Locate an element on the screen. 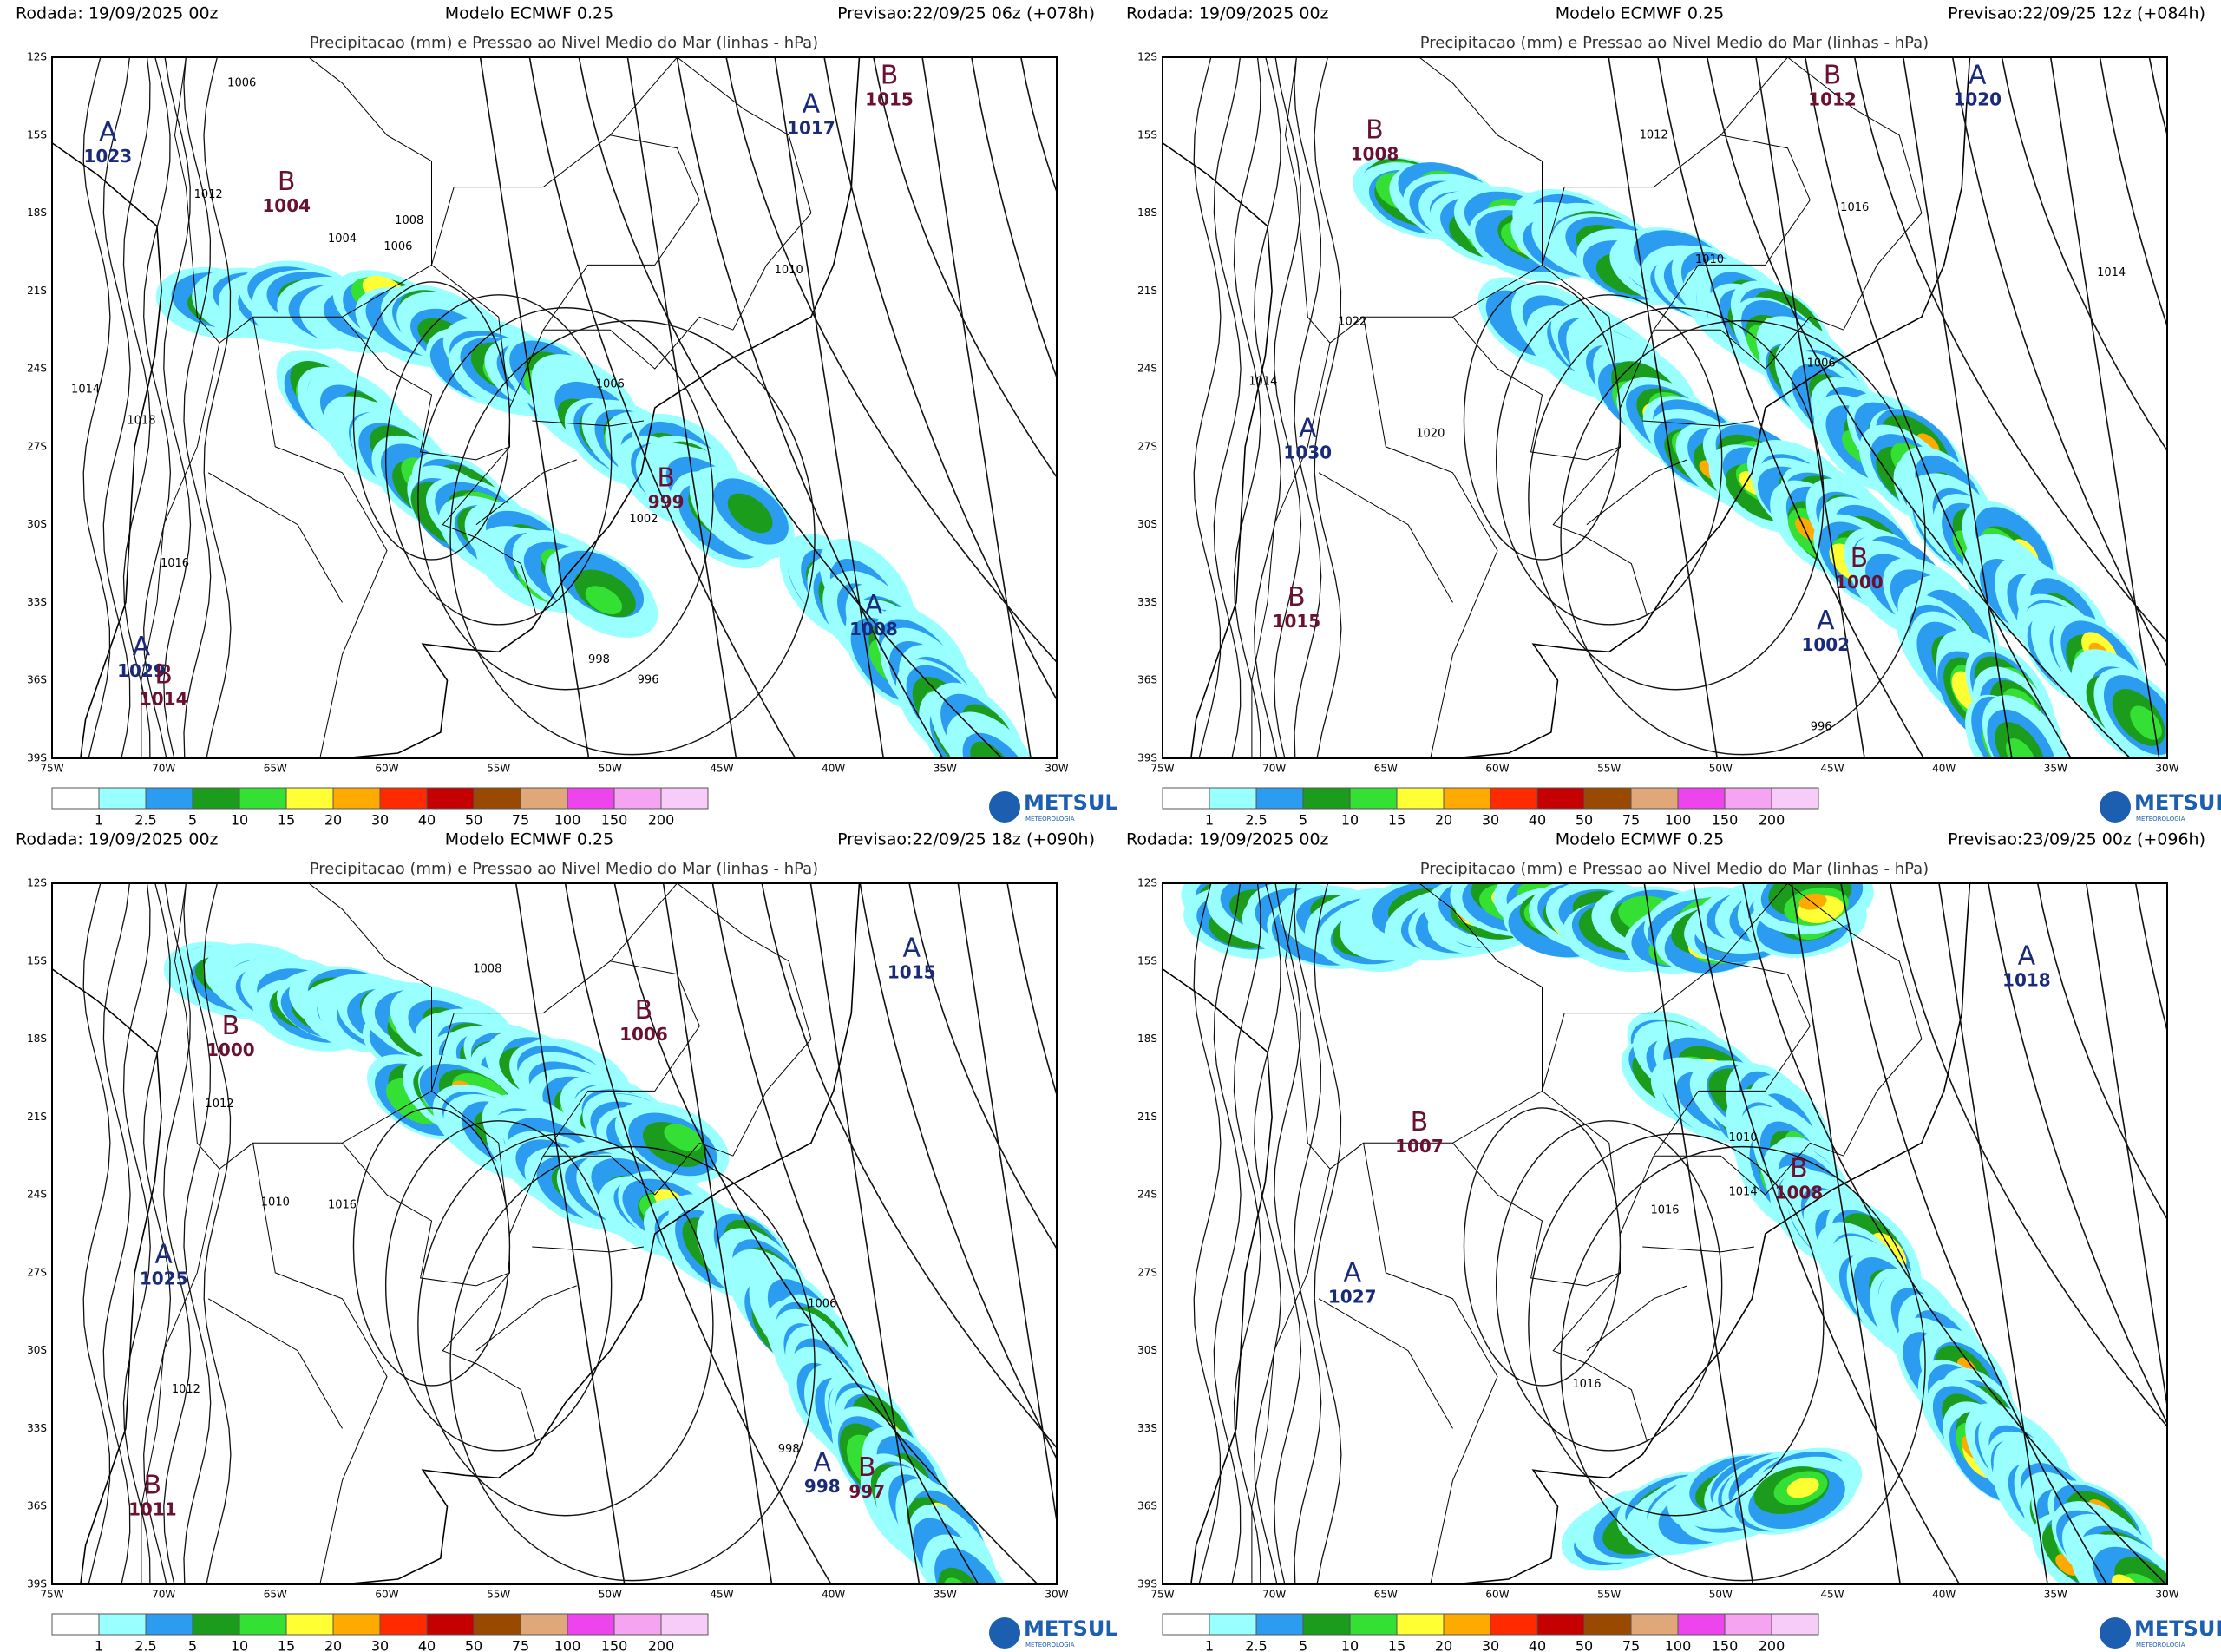 This screenshot has width=2221, height=1652. system-pressure: 1030 is located at coordinates (1307, 452).